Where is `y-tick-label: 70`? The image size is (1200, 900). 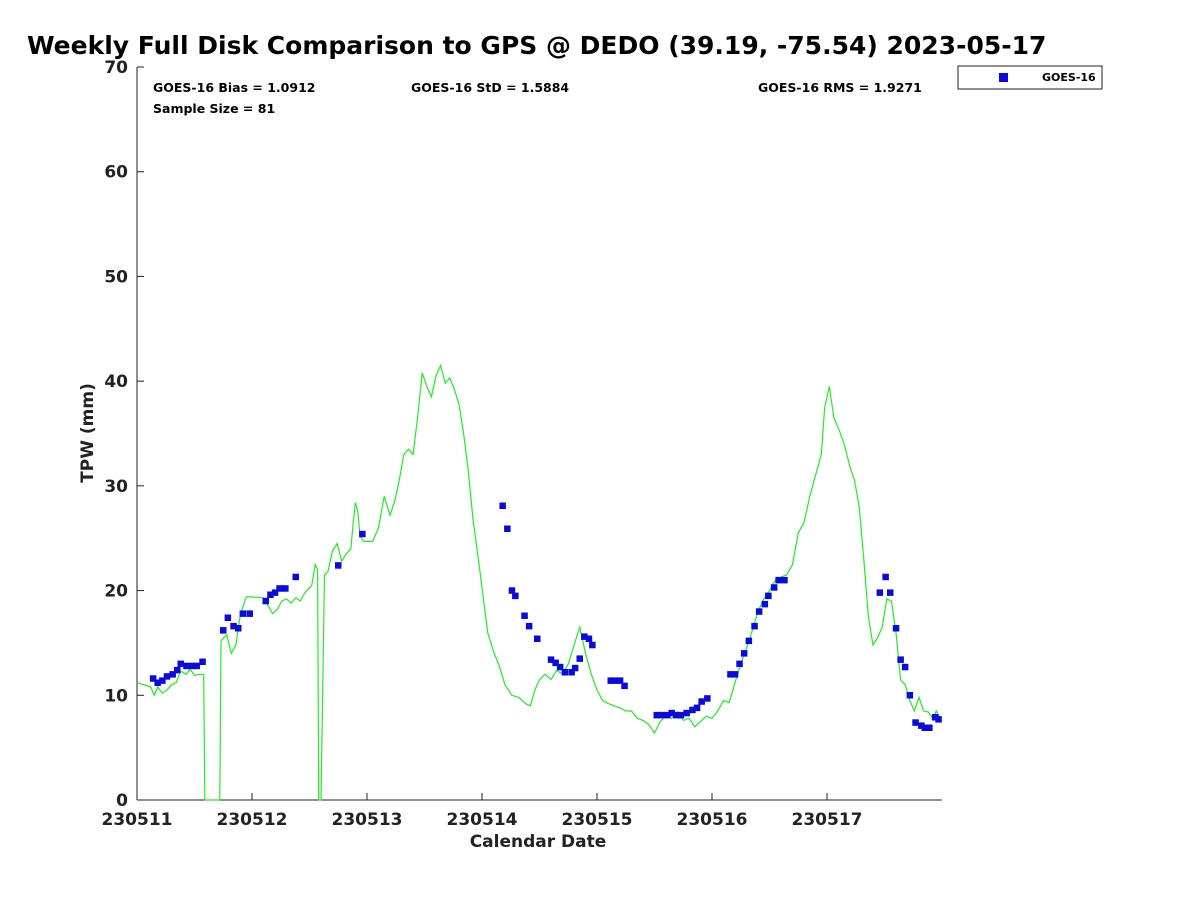
y-tick-label: 70 is located at coordinates (116, 68).